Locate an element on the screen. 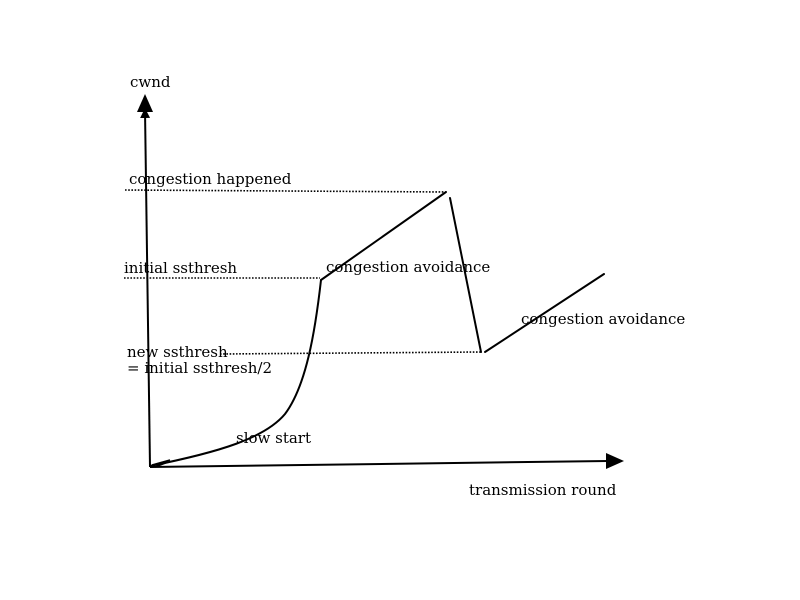 This screenshot has height=600, width=800. congestion-happened-label: congestion happened is located at coordinates (210, 179).